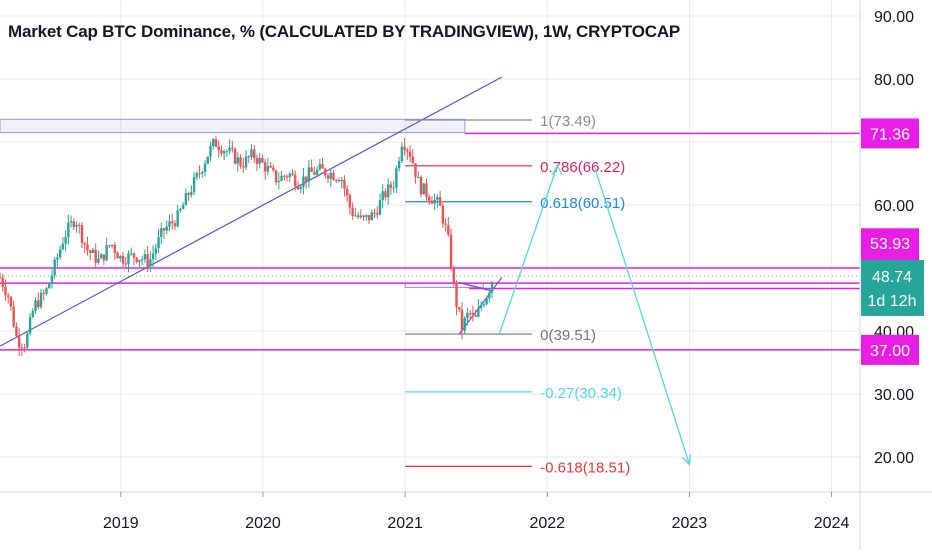 This screenshot has height=555, width=932. What do you see at coordinates (585, 467) in the screenshot?
I see `fib-level-label: -0.618(18.51)` at bounding box center [585, 467].